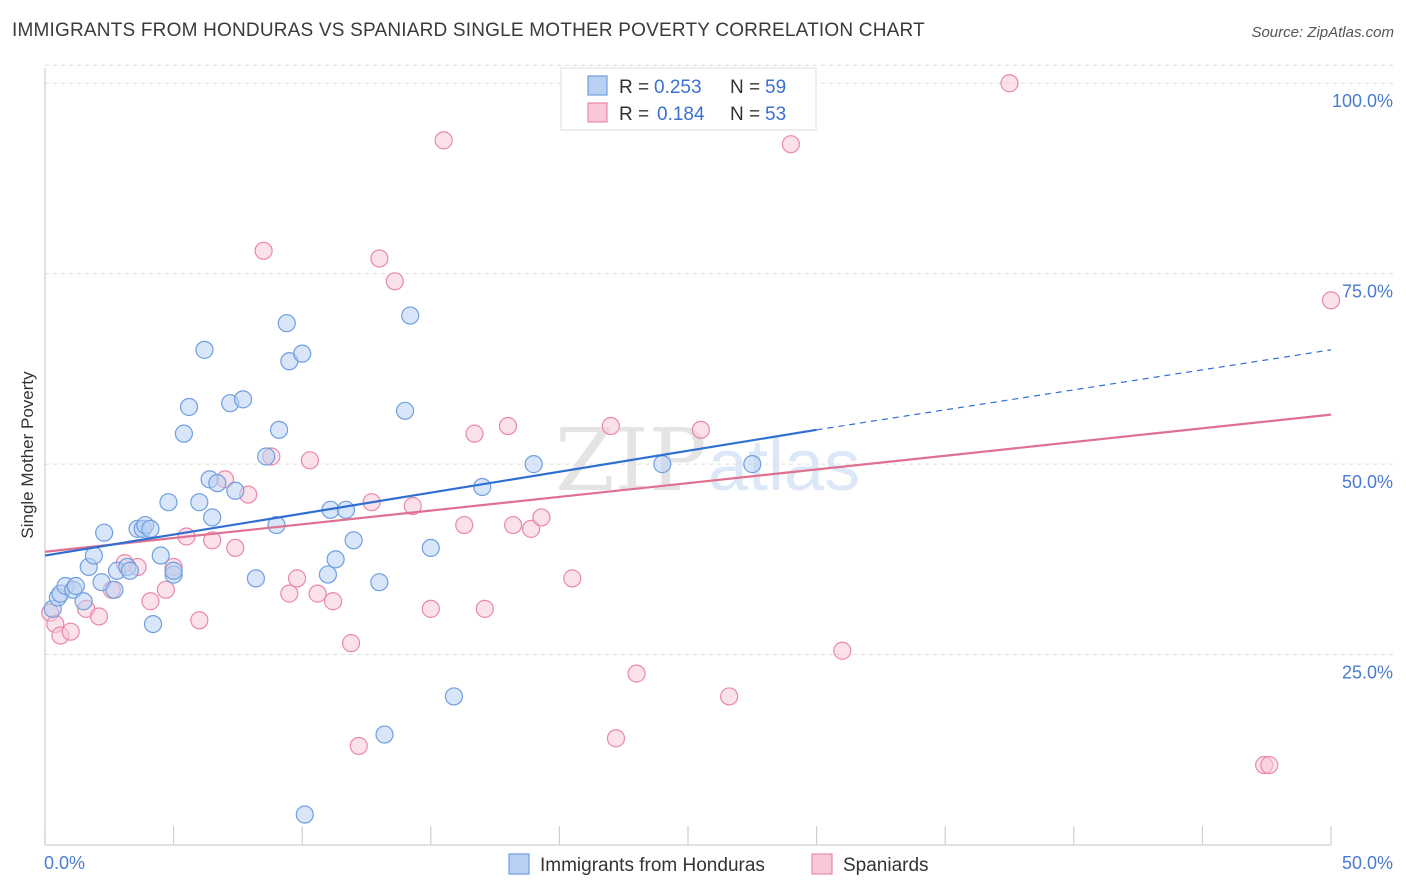 This screenshot has height=892, width=1406. I want to click on bottom-legend-swatch-spaniards, so click(822, 864).